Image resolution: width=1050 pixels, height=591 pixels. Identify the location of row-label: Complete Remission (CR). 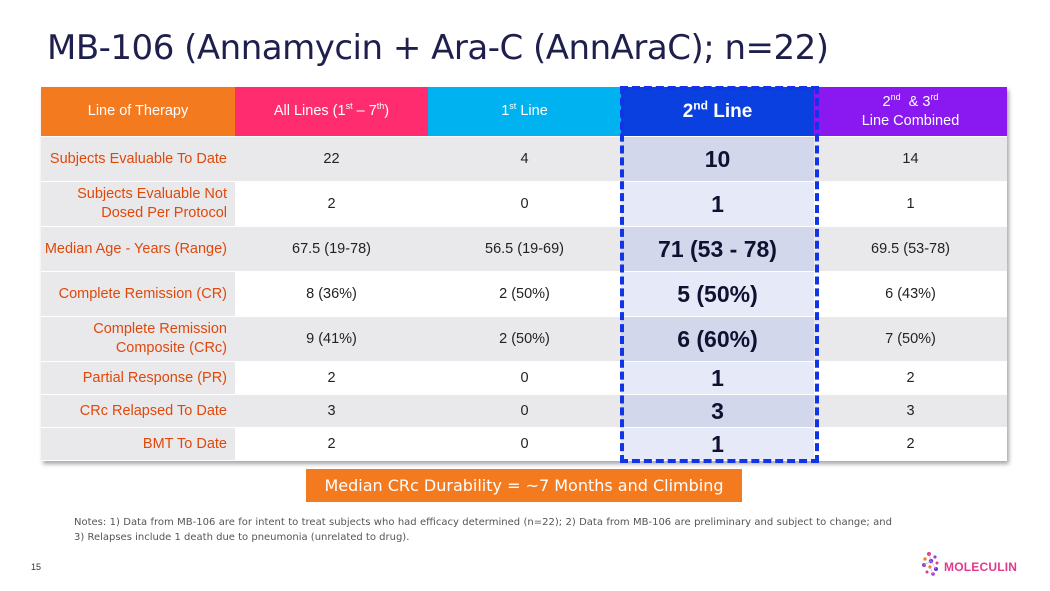
(138, 294).